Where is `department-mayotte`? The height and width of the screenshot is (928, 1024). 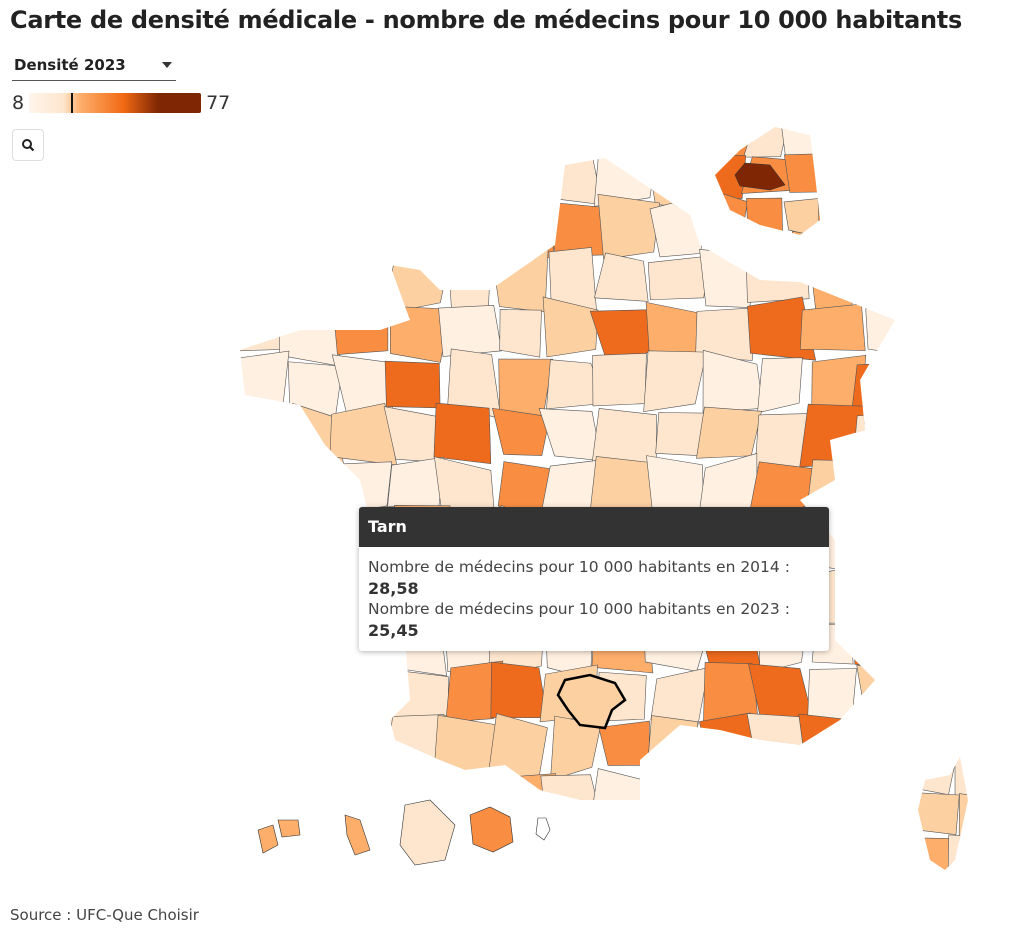
department-mayotte is located at coordinates (543, 829).